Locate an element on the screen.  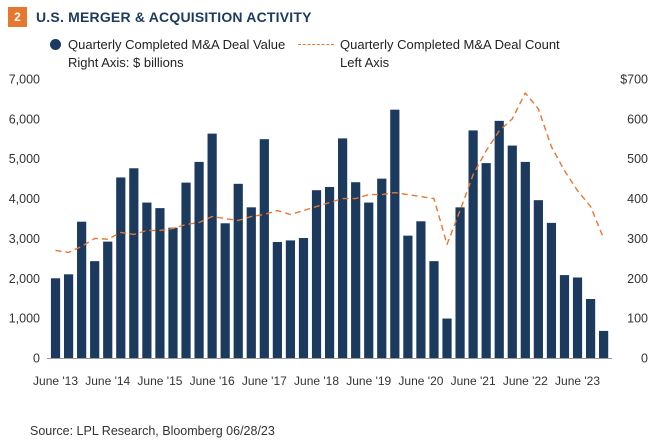
x-axis-tick-label: June '20 is located at coordinates (420, 381).